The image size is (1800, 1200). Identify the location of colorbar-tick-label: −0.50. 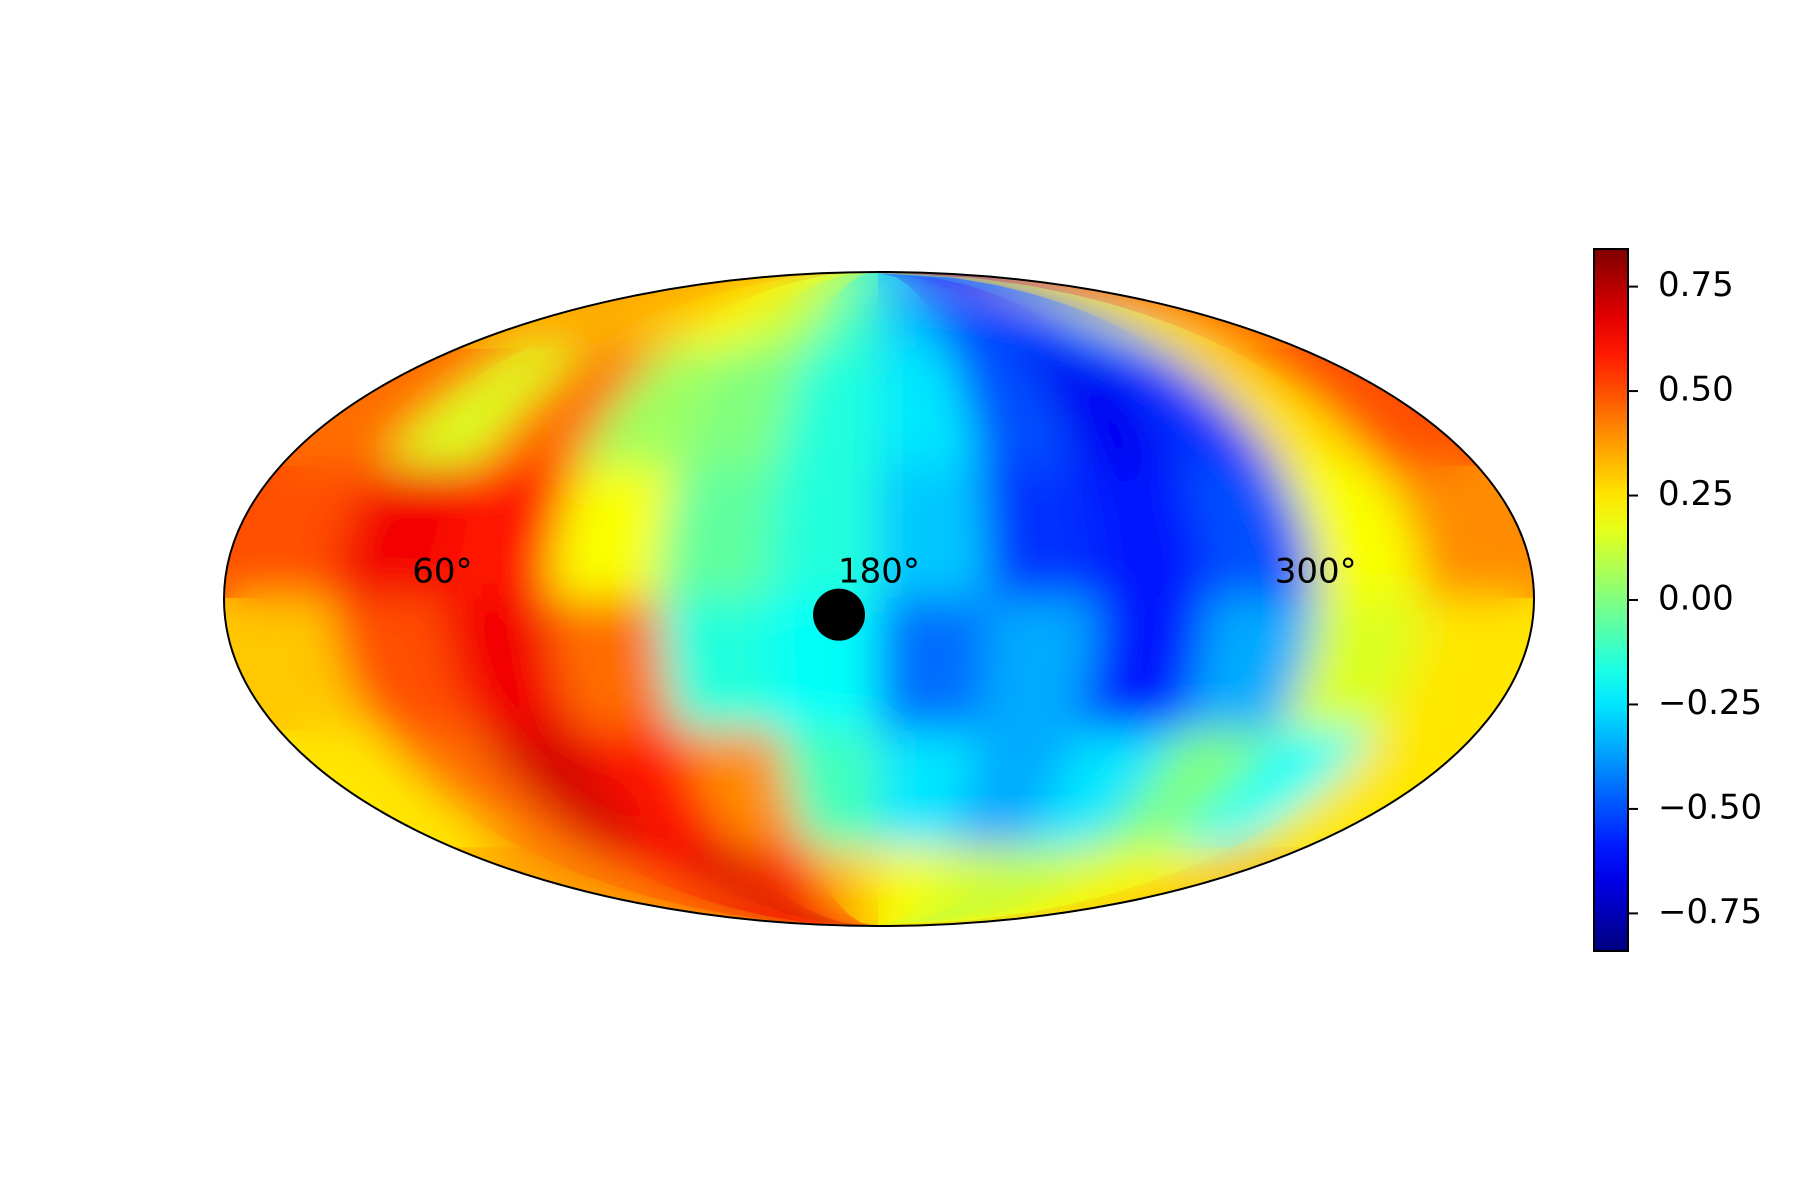
(1710, 807).